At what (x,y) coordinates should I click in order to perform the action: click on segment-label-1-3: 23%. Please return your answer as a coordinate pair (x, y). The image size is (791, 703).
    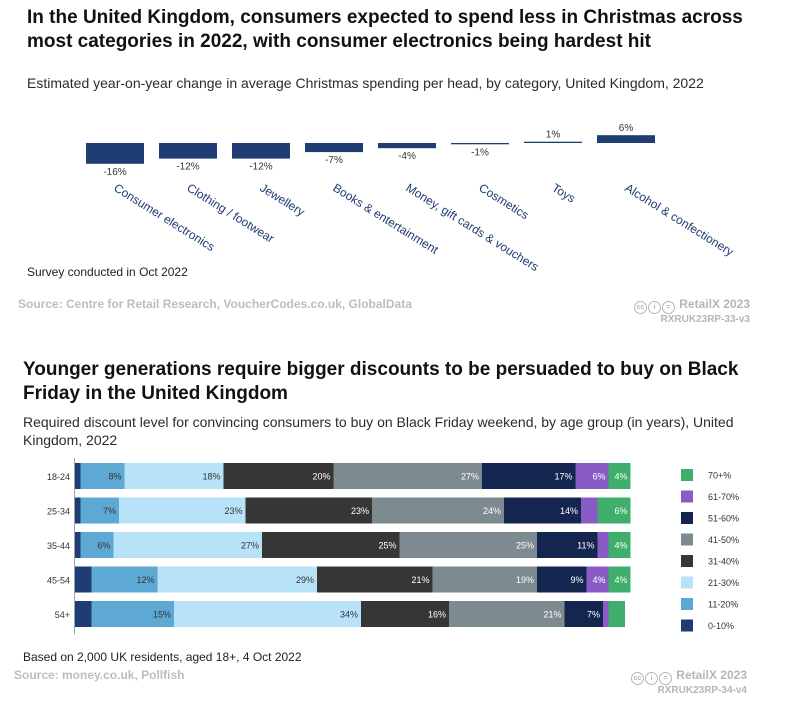
    Looking at the image, I should click on (360, 511).